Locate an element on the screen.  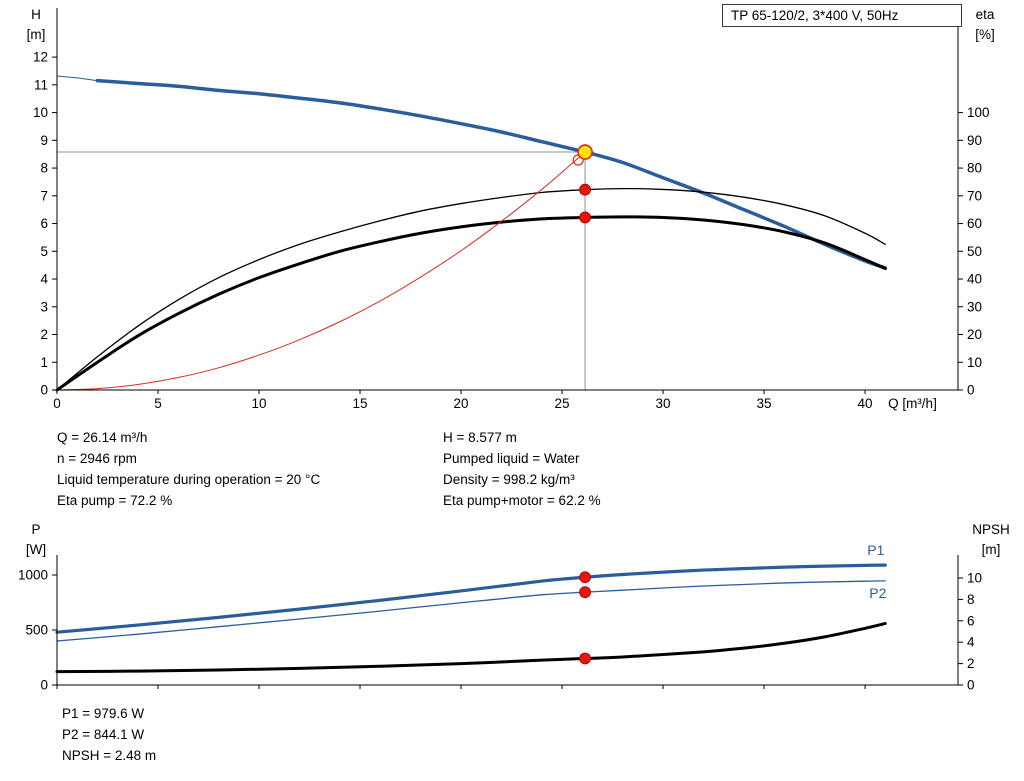
y-right-axis-title: NPSH is located at coordinates (991, 529).